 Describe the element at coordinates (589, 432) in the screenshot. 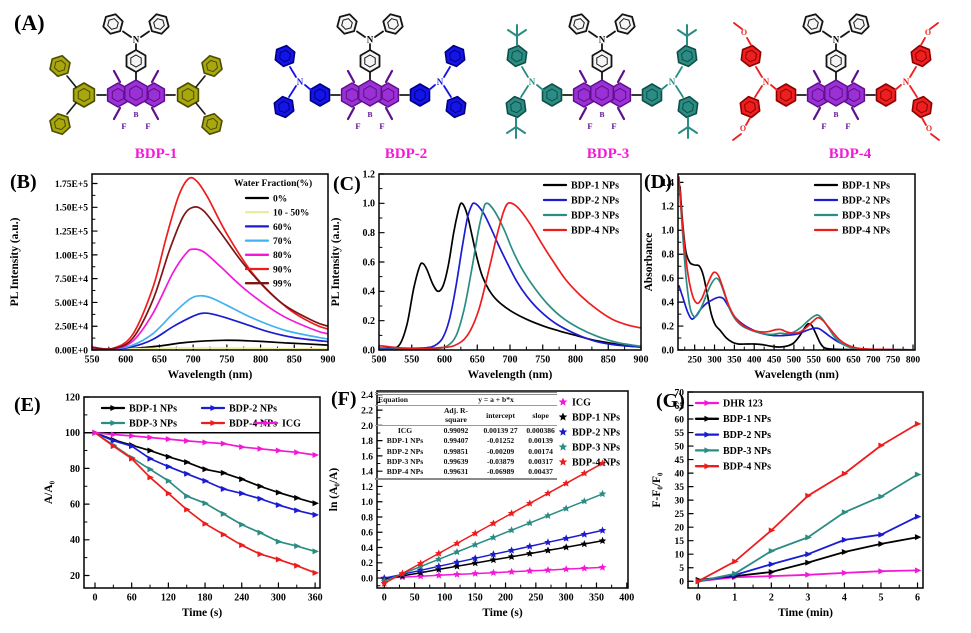

I see `legend: ICG BDP-1 NPs BDP-2 NPs BDP-3 NPs BDP-4 NPs` at that location.